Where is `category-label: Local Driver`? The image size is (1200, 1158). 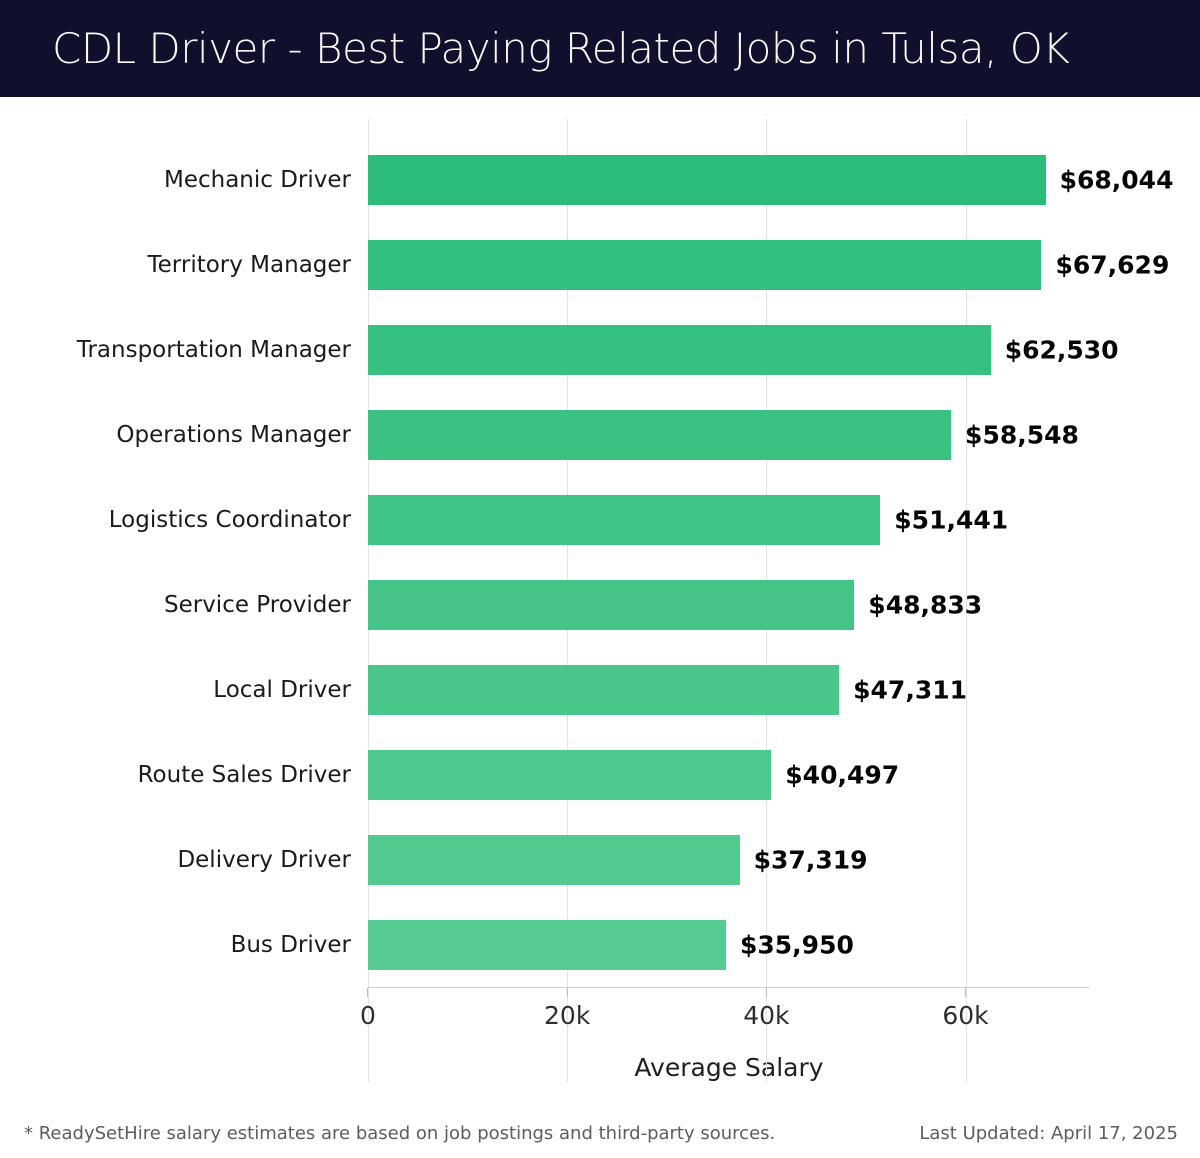 category-label: Local Driver is located at coordinates (282, 689).